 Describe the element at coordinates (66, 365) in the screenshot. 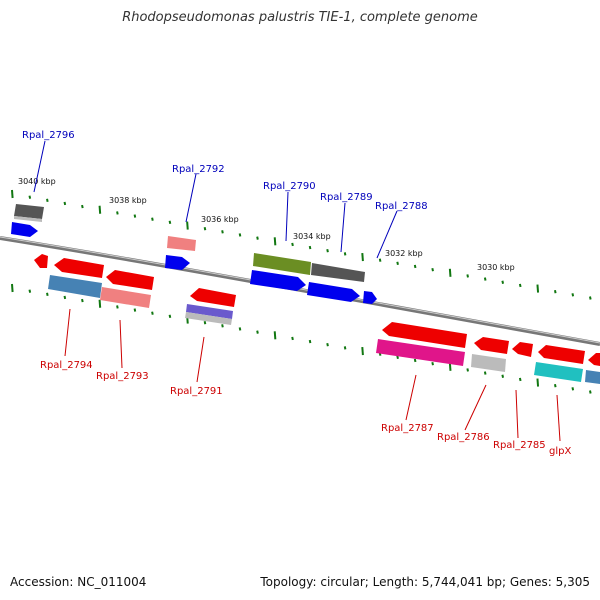

I see `label-rpal-2794: Rpal_2794` at that location.